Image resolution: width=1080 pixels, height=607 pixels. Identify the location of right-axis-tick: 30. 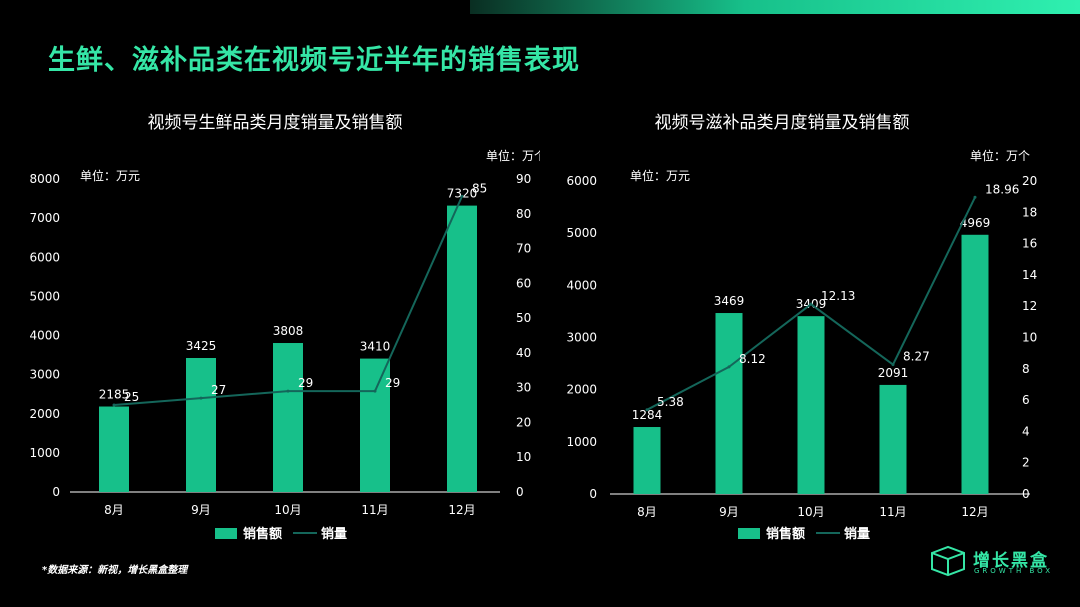
(523, 388).